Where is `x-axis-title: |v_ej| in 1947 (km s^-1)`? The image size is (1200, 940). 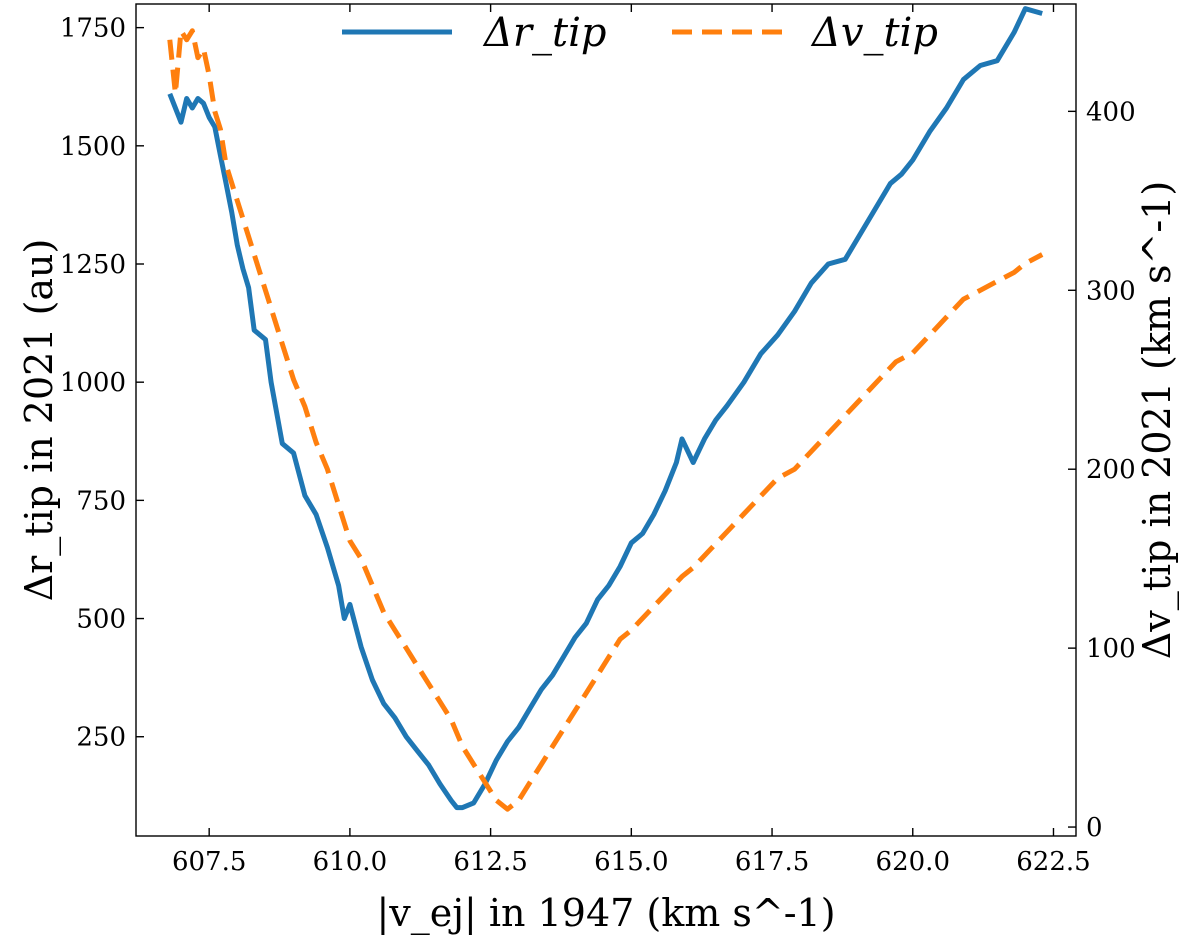
x-axis-title: |v_ej| in 1947 (km s^-1) is located at coordinates (605, 913).